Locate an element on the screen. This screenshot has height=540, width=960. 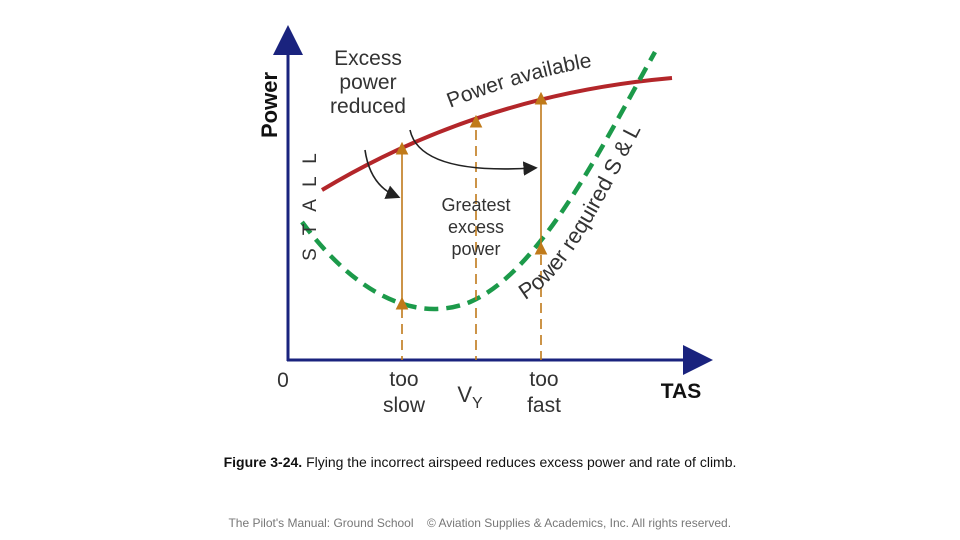
vy-v: V is located at coordinates (464, 394).